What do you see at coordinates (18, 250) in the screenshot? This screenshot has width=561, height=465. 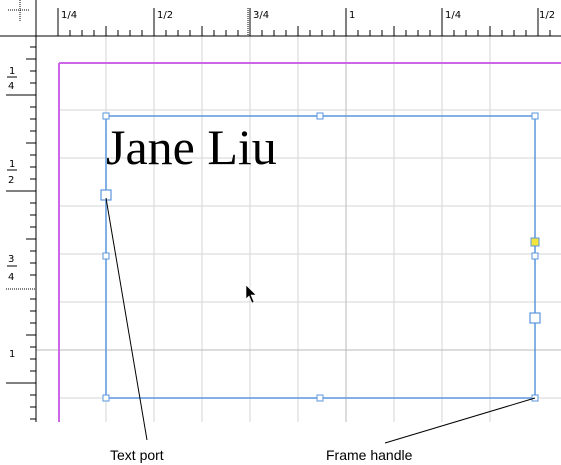 I see `vertical-ruler: 1 4 1 2 3 4 1` at bounding box center [18, 250].